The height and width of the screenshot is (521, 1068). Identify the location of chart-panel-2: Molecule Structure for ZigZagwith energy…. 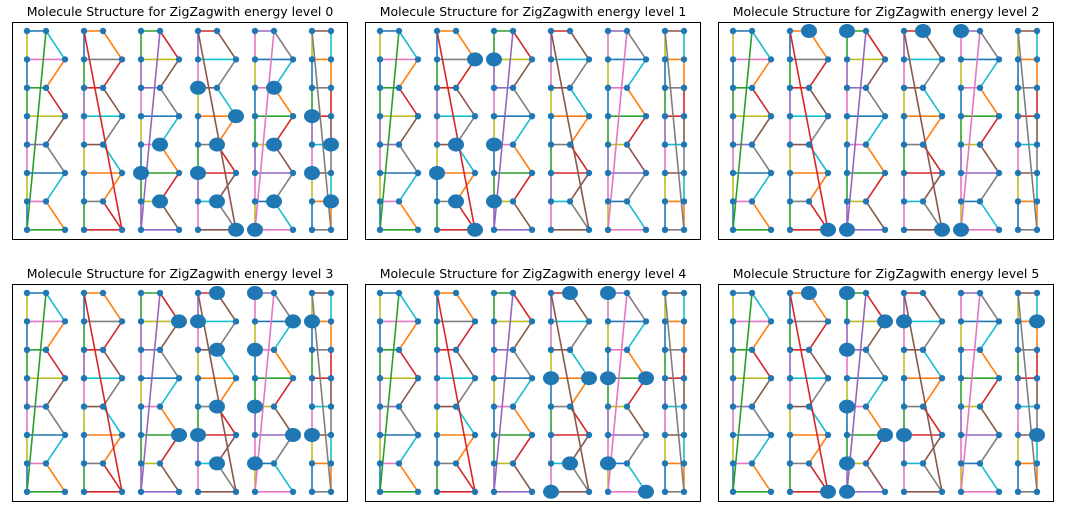
(886, 122).